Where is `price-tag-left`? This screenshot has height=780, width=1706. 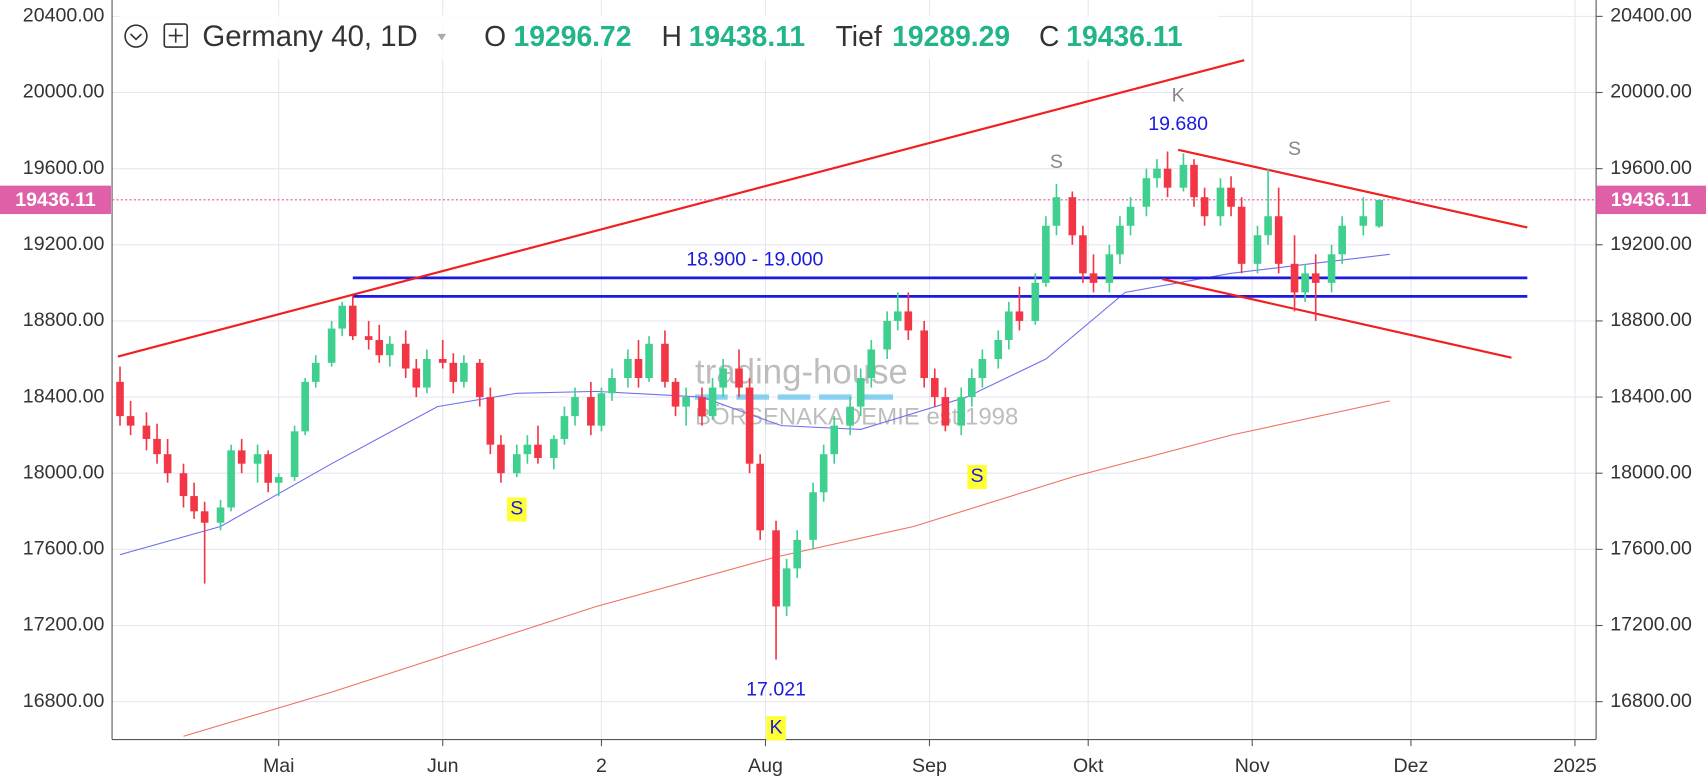 price-tag-left is located at coordinates (55, 200).